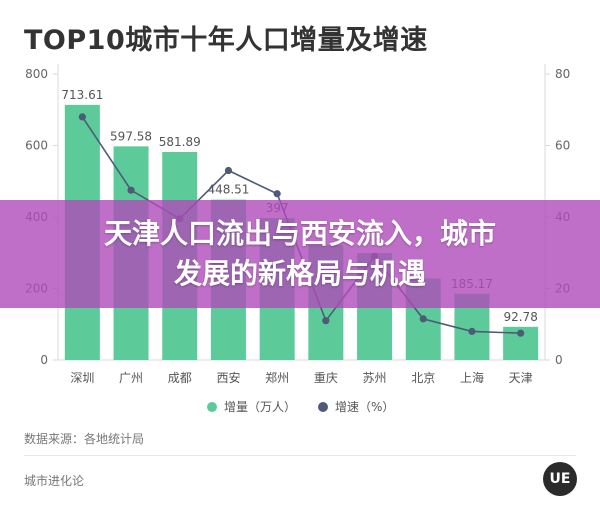 This screenshot has width=600, height=510. I want to click on headline-line-2: 发展的新格局与机遇, so click(299, 273).